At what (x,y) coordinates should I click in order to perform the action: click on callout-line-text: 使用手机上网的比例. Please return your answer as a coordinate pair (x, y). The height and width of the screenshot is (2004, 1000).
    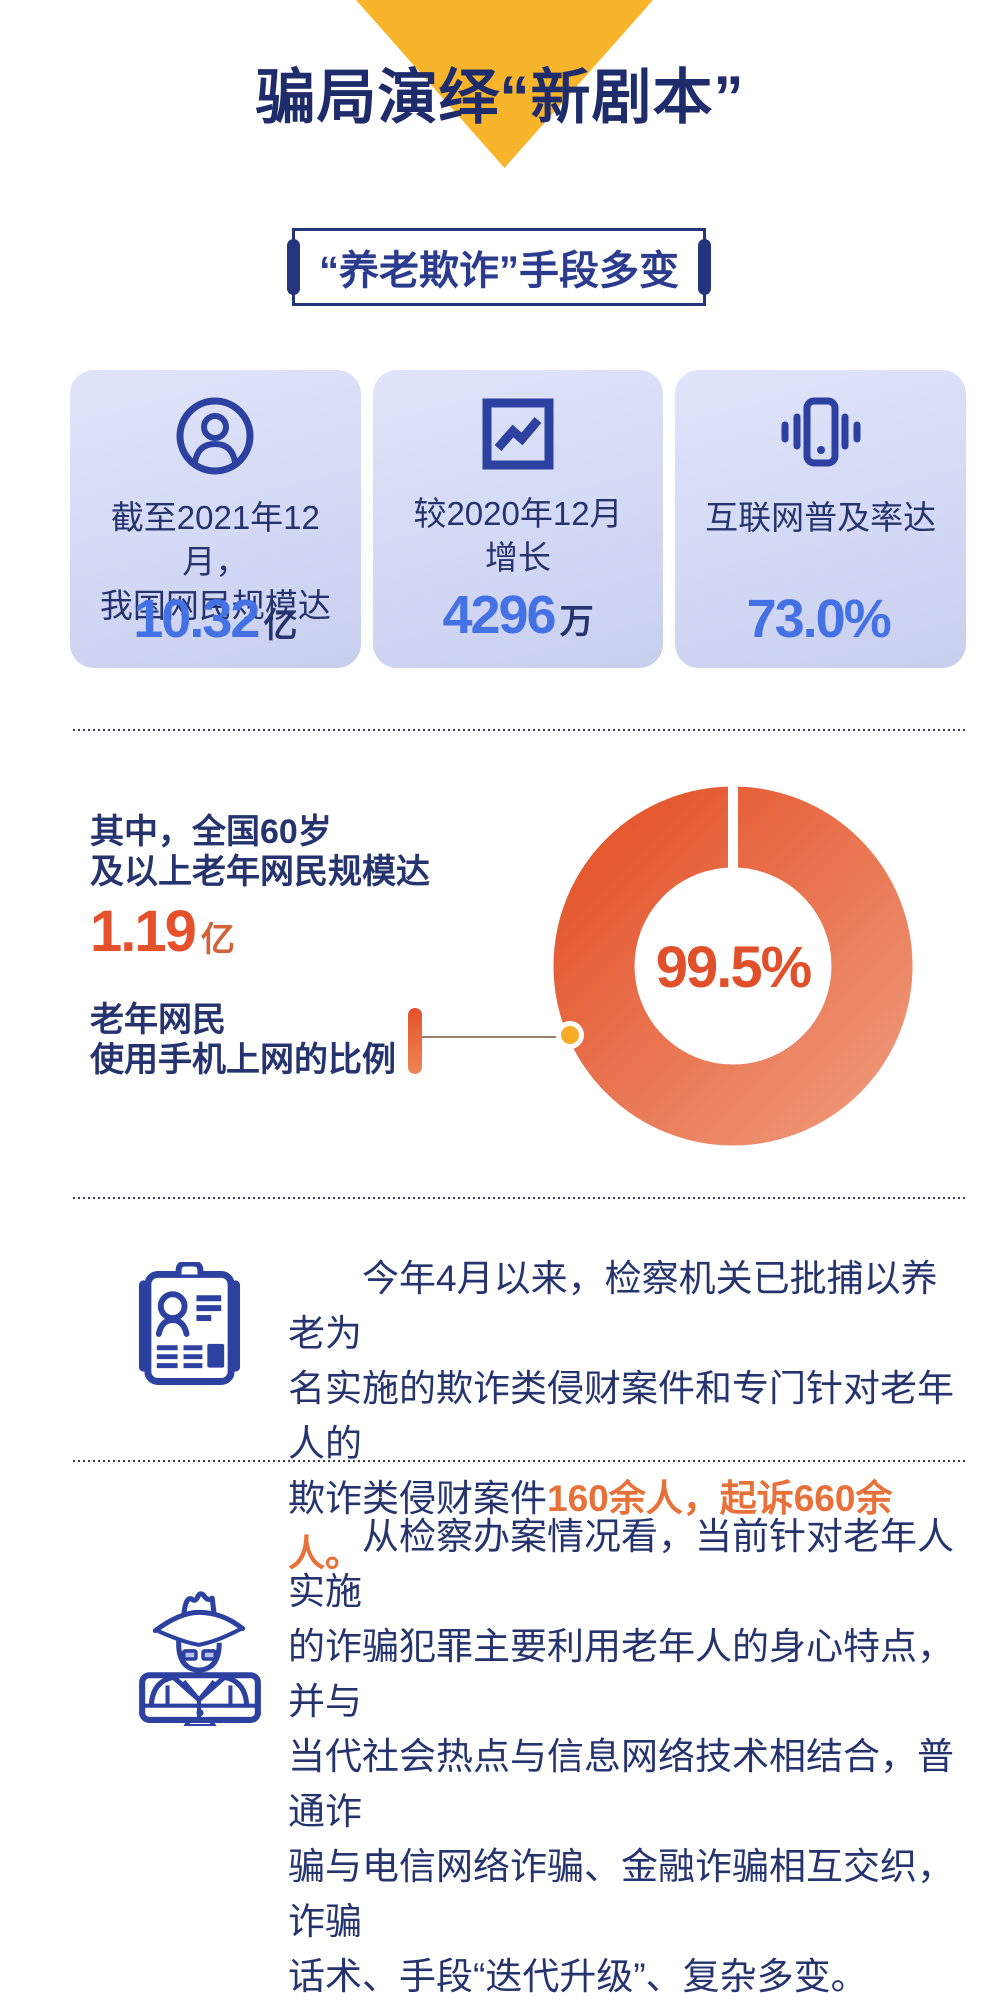
    Looking at the image, I should click on (243, 1060).